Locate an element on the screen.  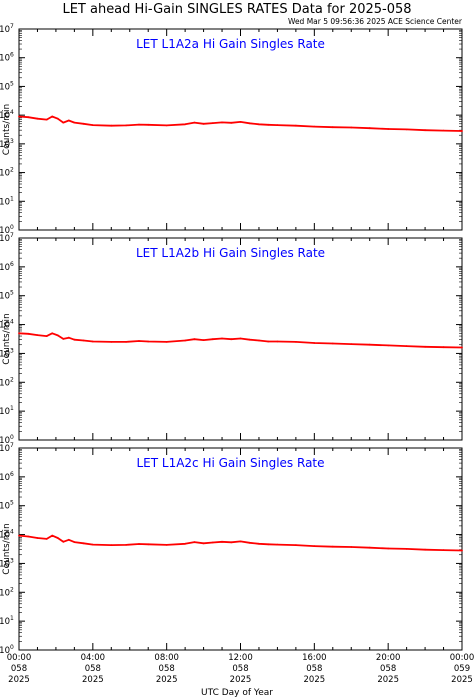
panel-title: LET L1A2a Hi Gain Singles Rate is located at coordinates (230, 44).